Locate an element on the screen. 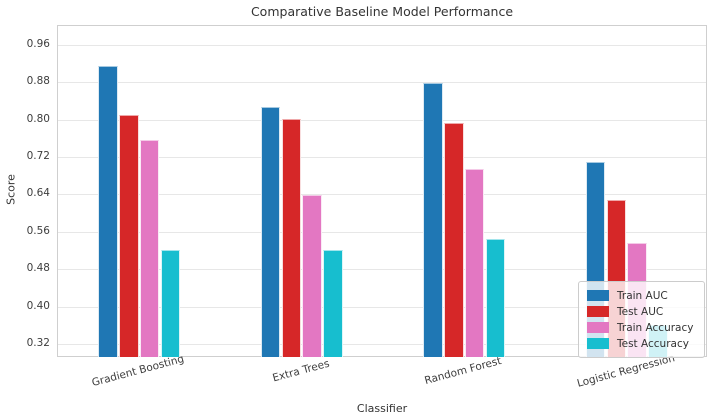  legend-label: Train AUC is located at coordinates (642, 295).